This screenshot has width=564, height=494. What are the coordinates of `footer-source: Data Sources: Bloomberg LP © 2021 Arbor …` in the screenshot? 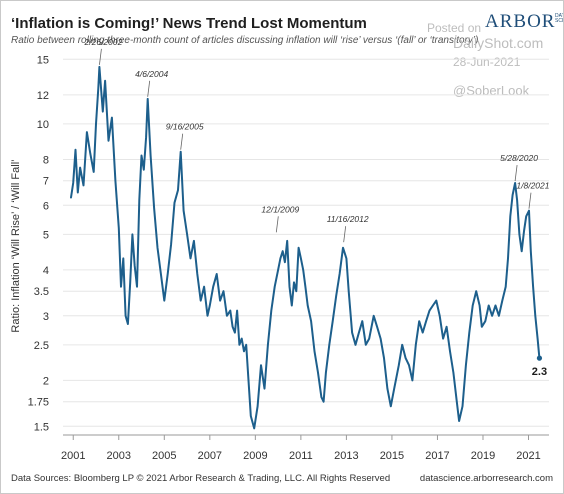 It's located at (201, 478).